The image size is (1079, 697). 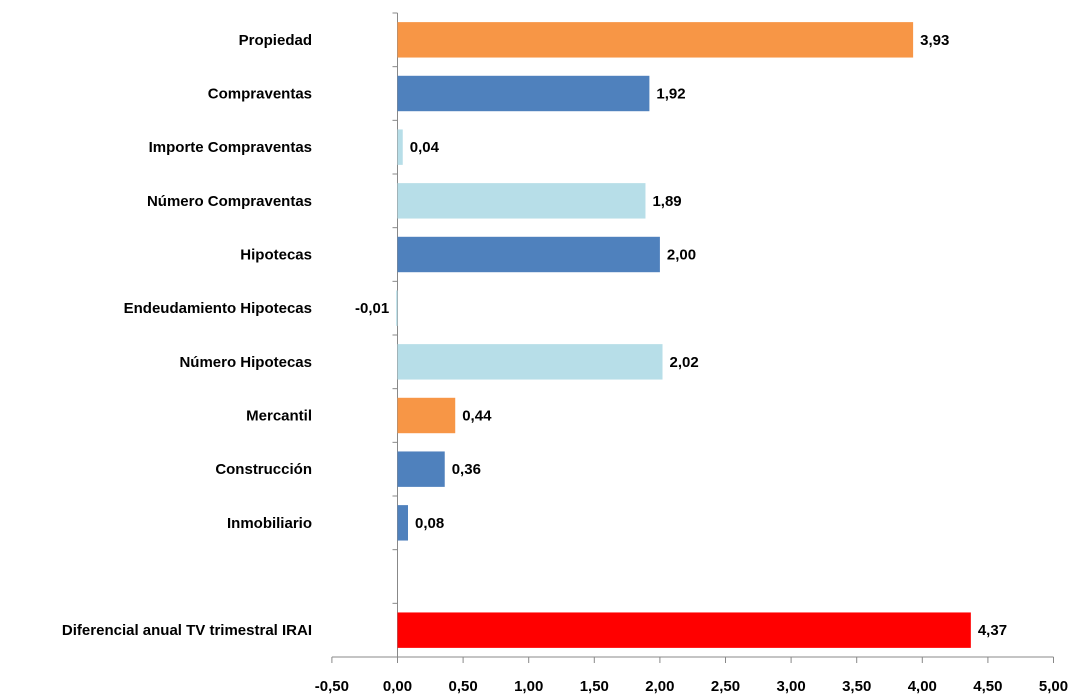 I want to click on data-label: 0,36, so click(x=466, y=469).